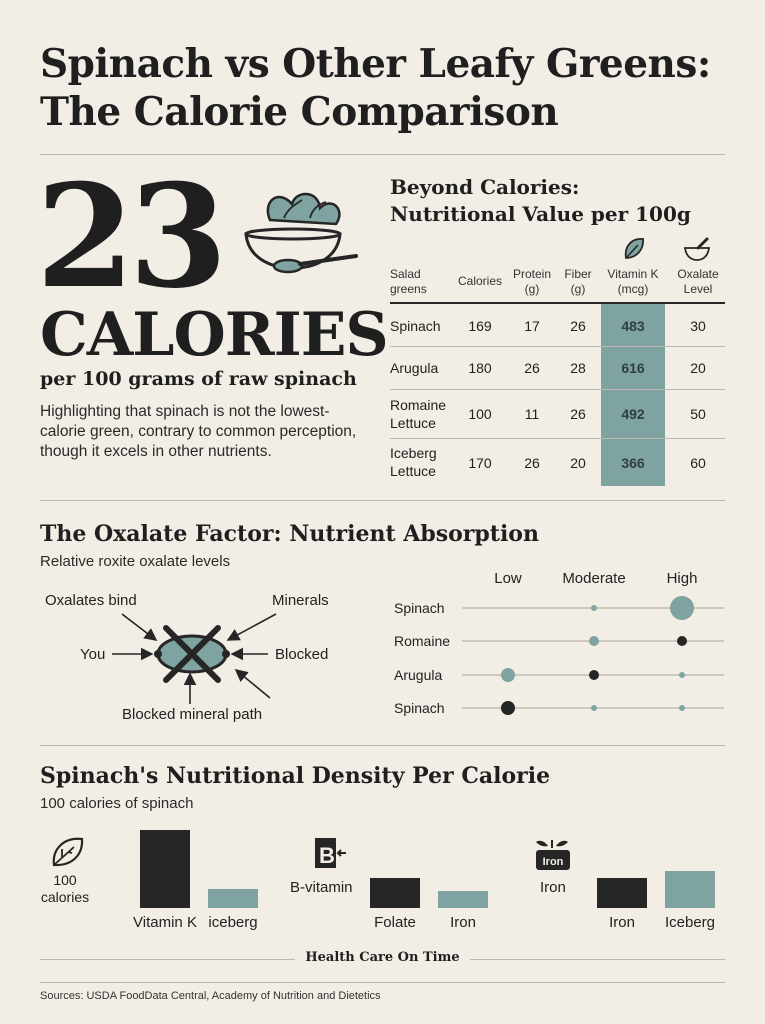  Describe the element at coordinates (194, 658) in the screenshot. I see `blocked-absorption-diagram` at that location.